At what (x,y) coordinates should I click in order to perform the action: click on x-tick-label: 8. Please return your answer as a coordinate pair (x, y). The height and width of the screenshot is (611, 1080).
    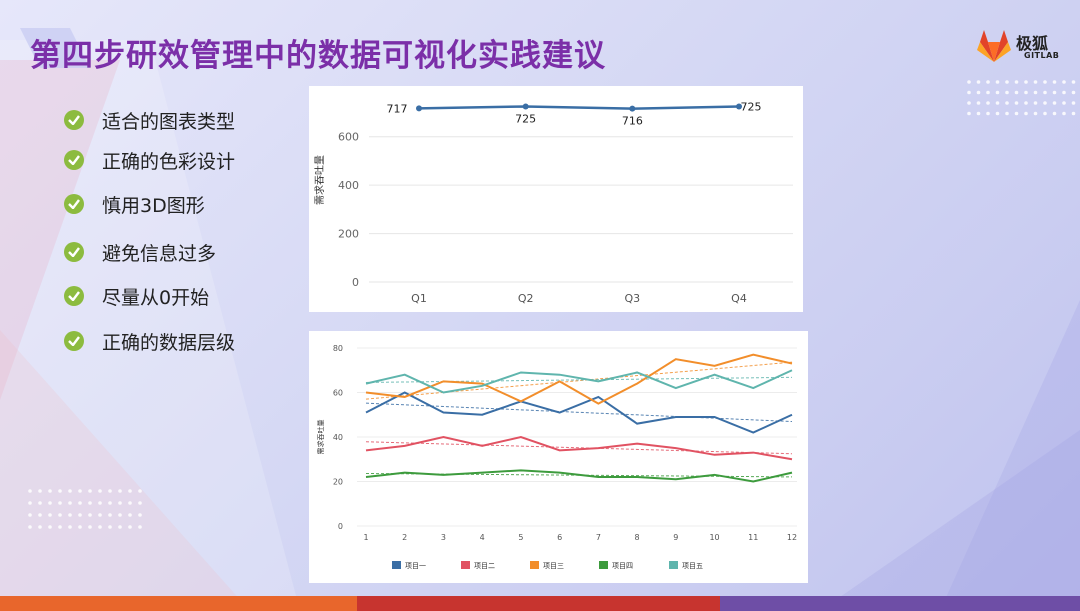
    Looking at the image, I should click on (637, 537).